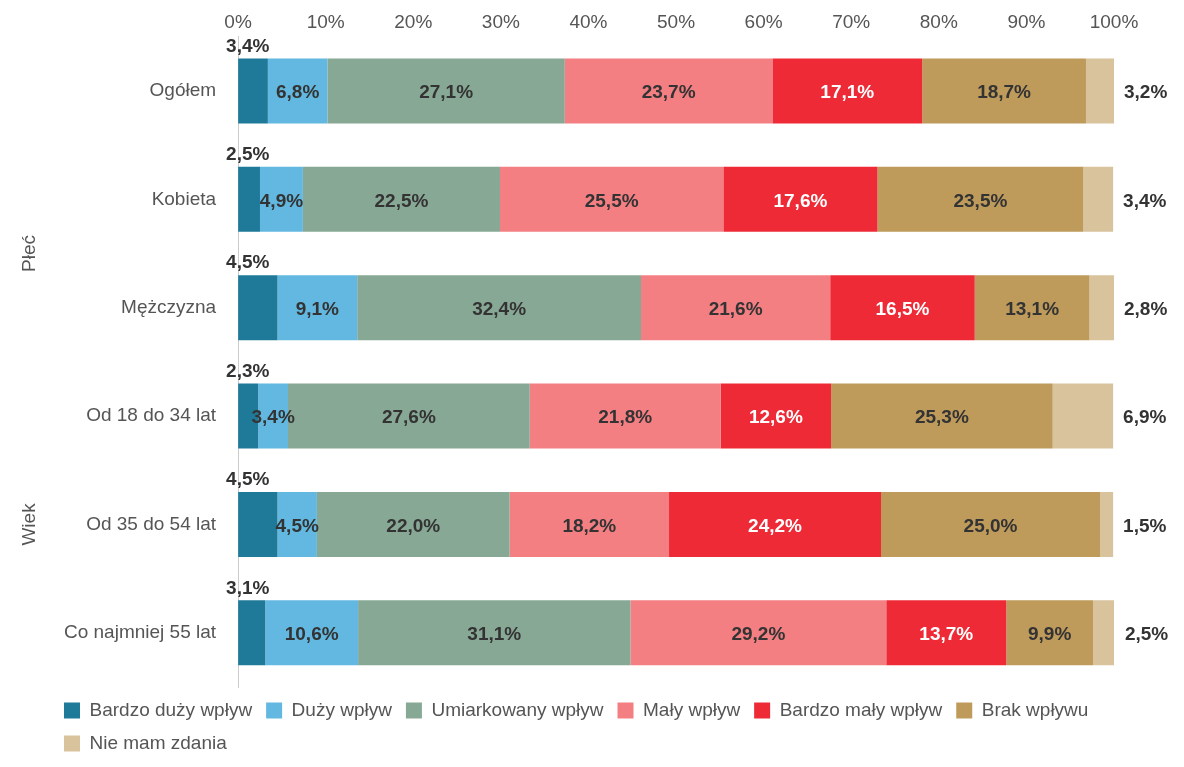 This screenshot has width=1184, height=767. Describe the element at coordinates (1145, 525) in the screenshot. I see `data-label: 1,5%` at that location.